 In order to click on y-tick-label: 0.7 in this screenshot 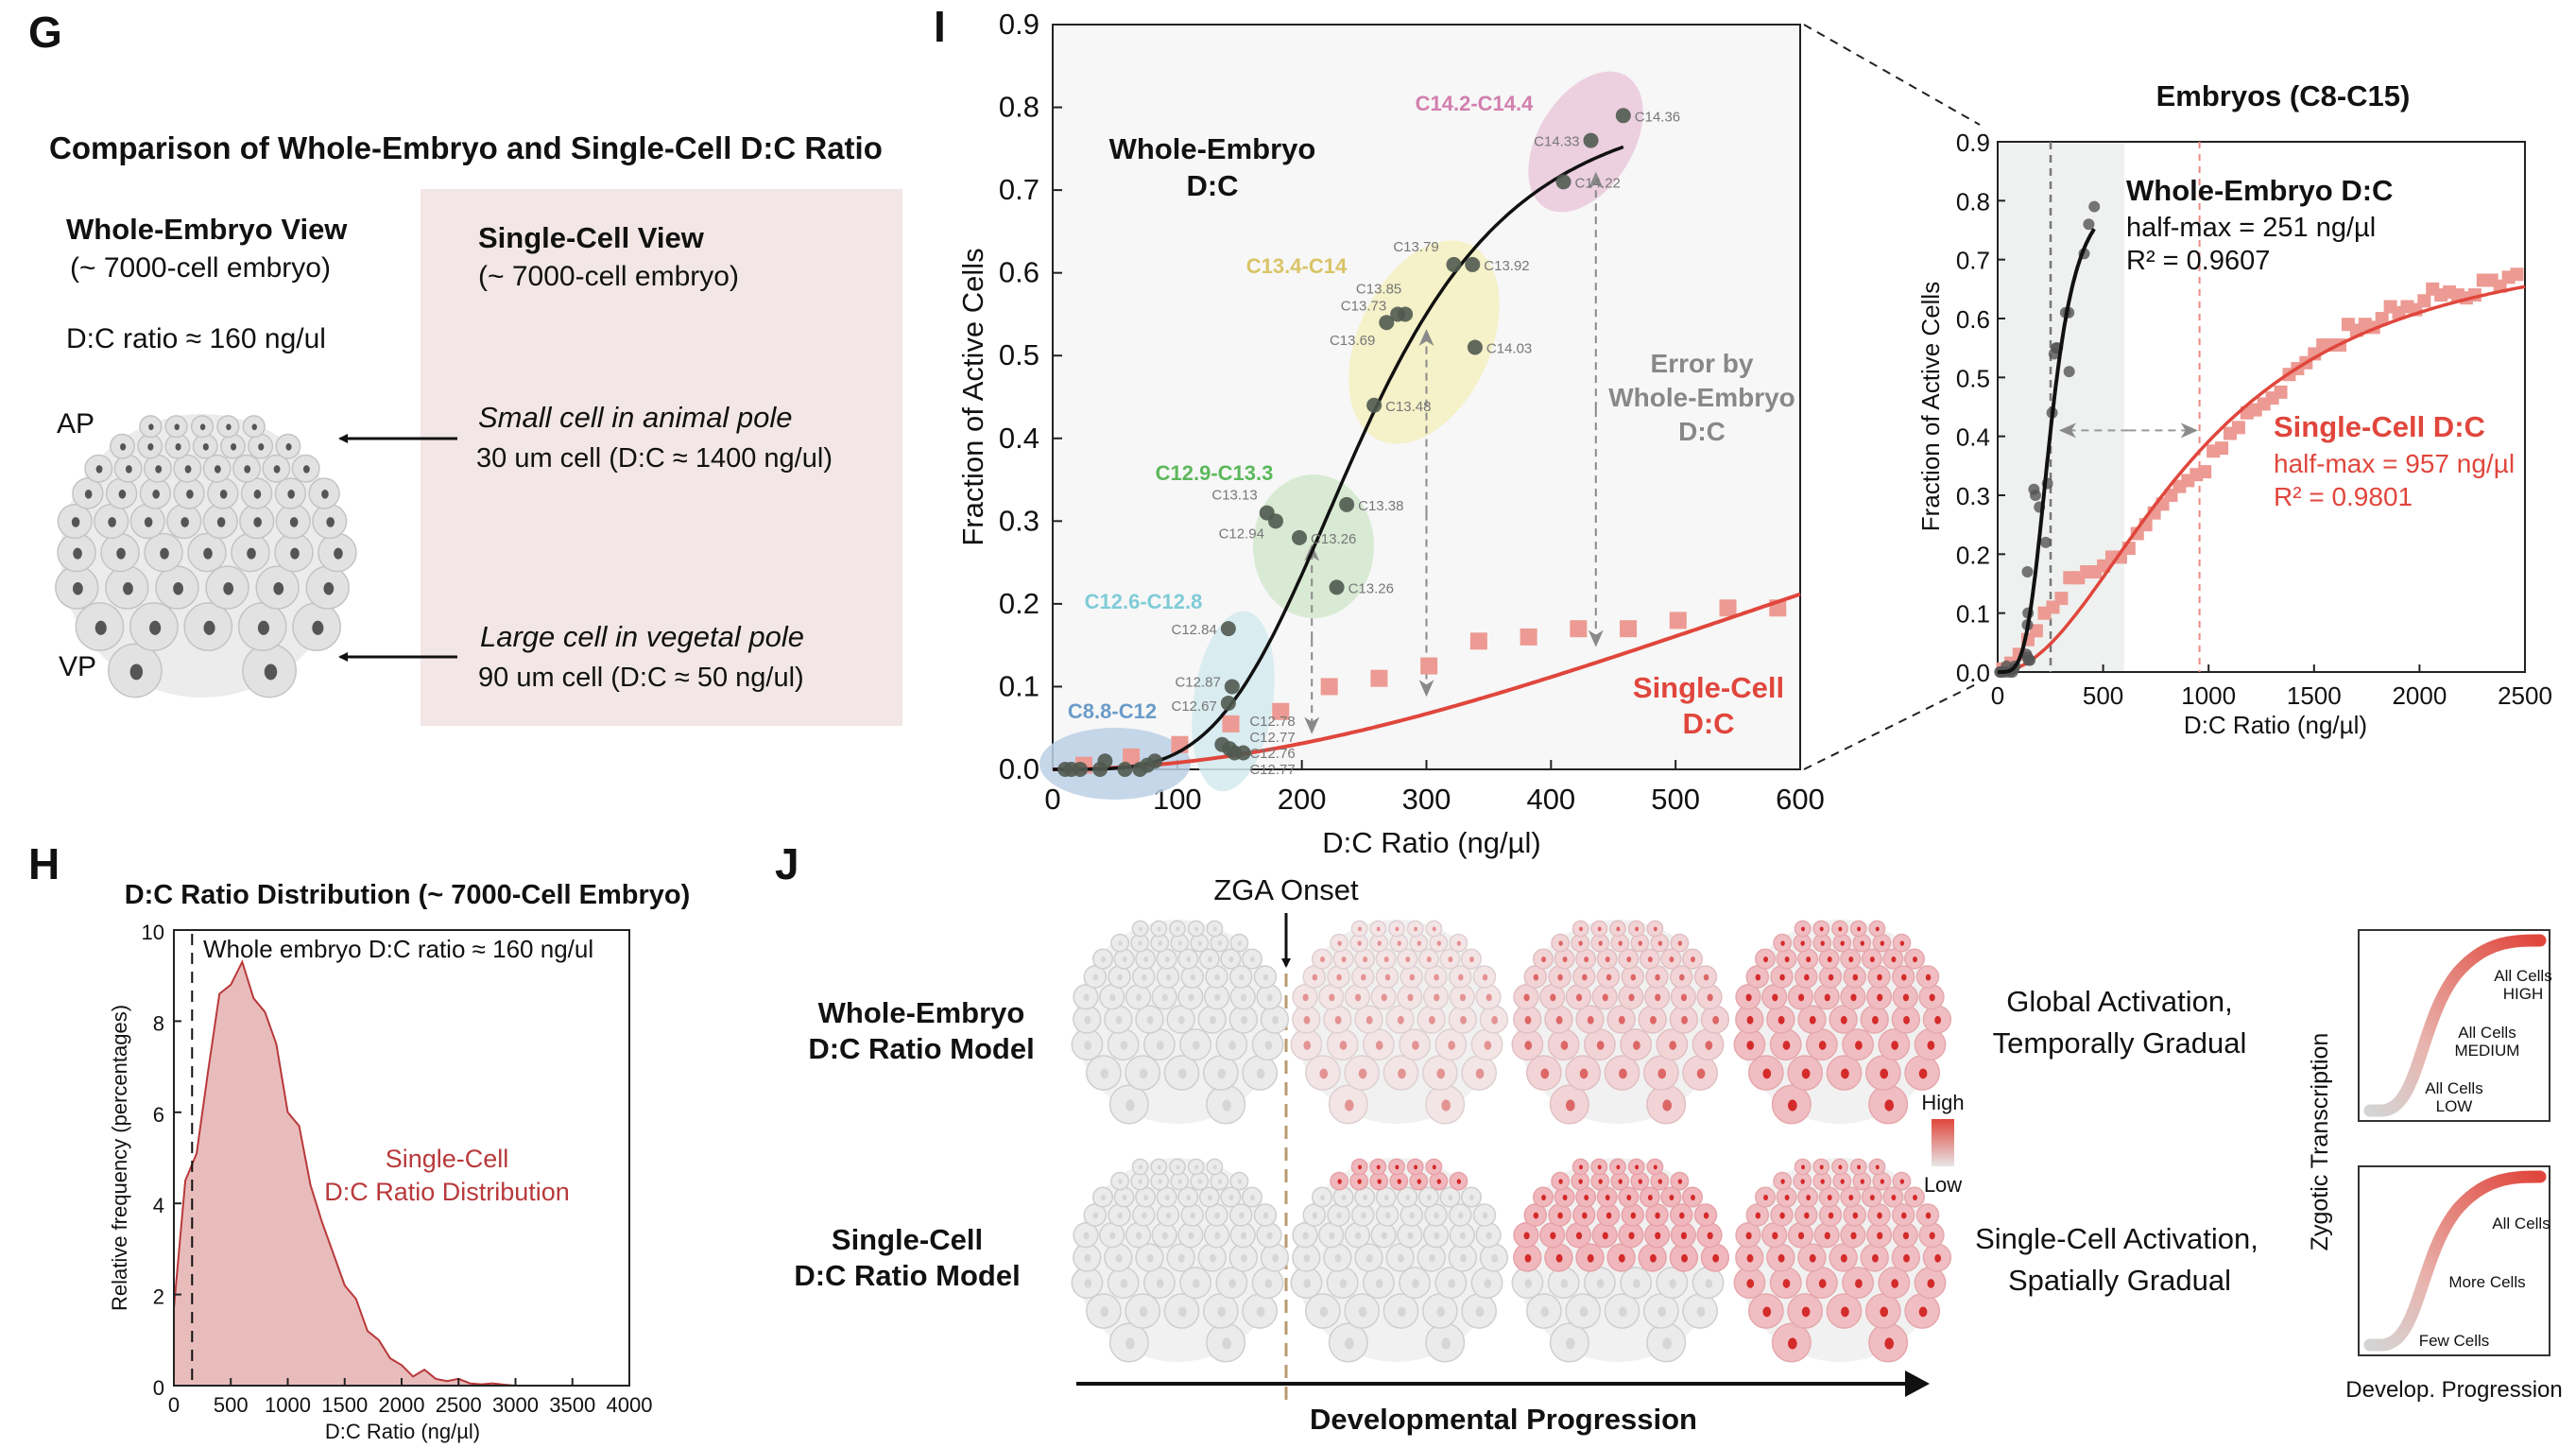, I will do `click(1973, 261)`.